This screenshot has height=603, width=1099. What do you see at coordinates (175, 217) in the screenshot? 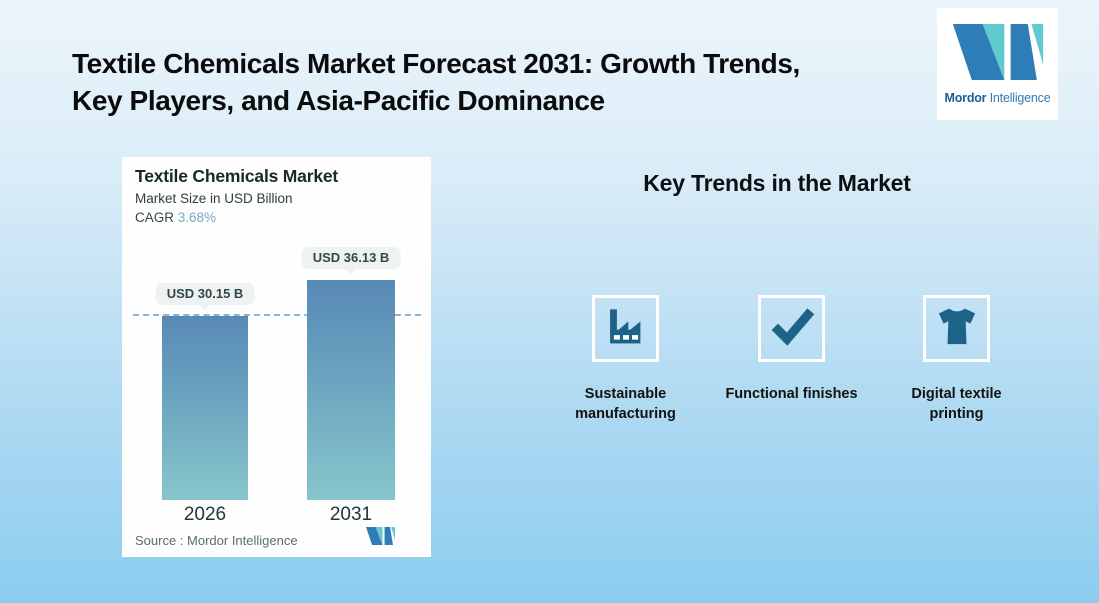
I see `chart-cagr: CAGR 3.68%` at bounding box center [175, 217].